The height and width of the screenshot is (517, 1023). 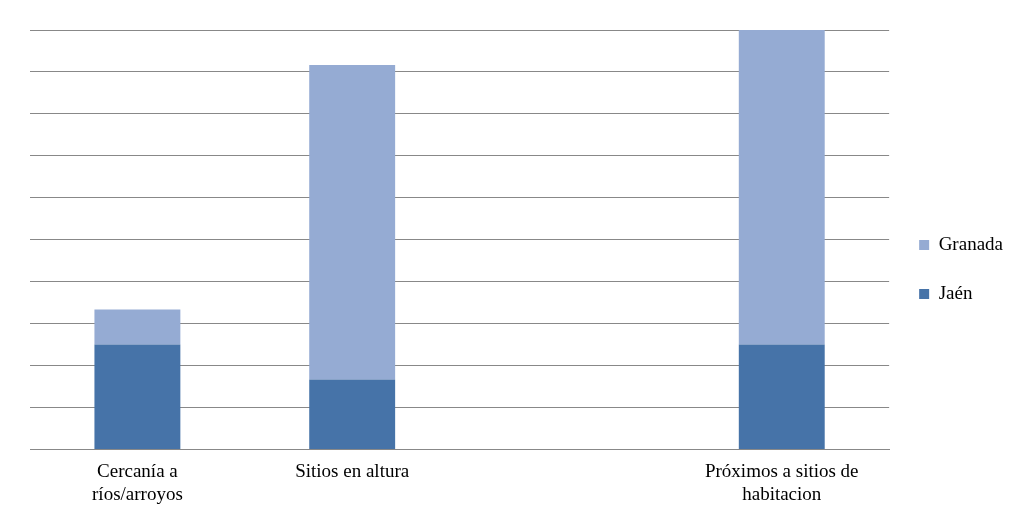 What do you see at coordinates (971, 243) in the screenshot?
I see `legend-label: Granada` at bounding box center [971, 243].